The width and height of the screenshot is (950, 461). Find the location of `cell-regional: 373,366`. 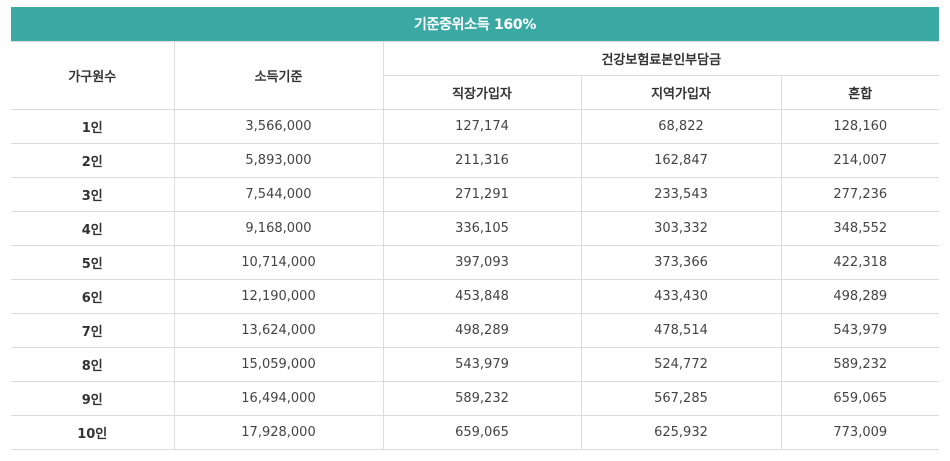

cell-regional: 373,366 is located at coordinates (681, 262).